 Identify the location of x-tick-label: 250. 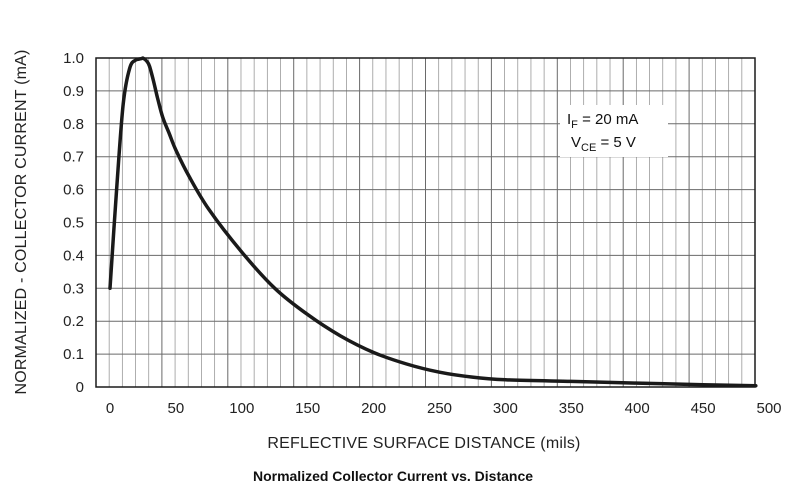
(439, 408).